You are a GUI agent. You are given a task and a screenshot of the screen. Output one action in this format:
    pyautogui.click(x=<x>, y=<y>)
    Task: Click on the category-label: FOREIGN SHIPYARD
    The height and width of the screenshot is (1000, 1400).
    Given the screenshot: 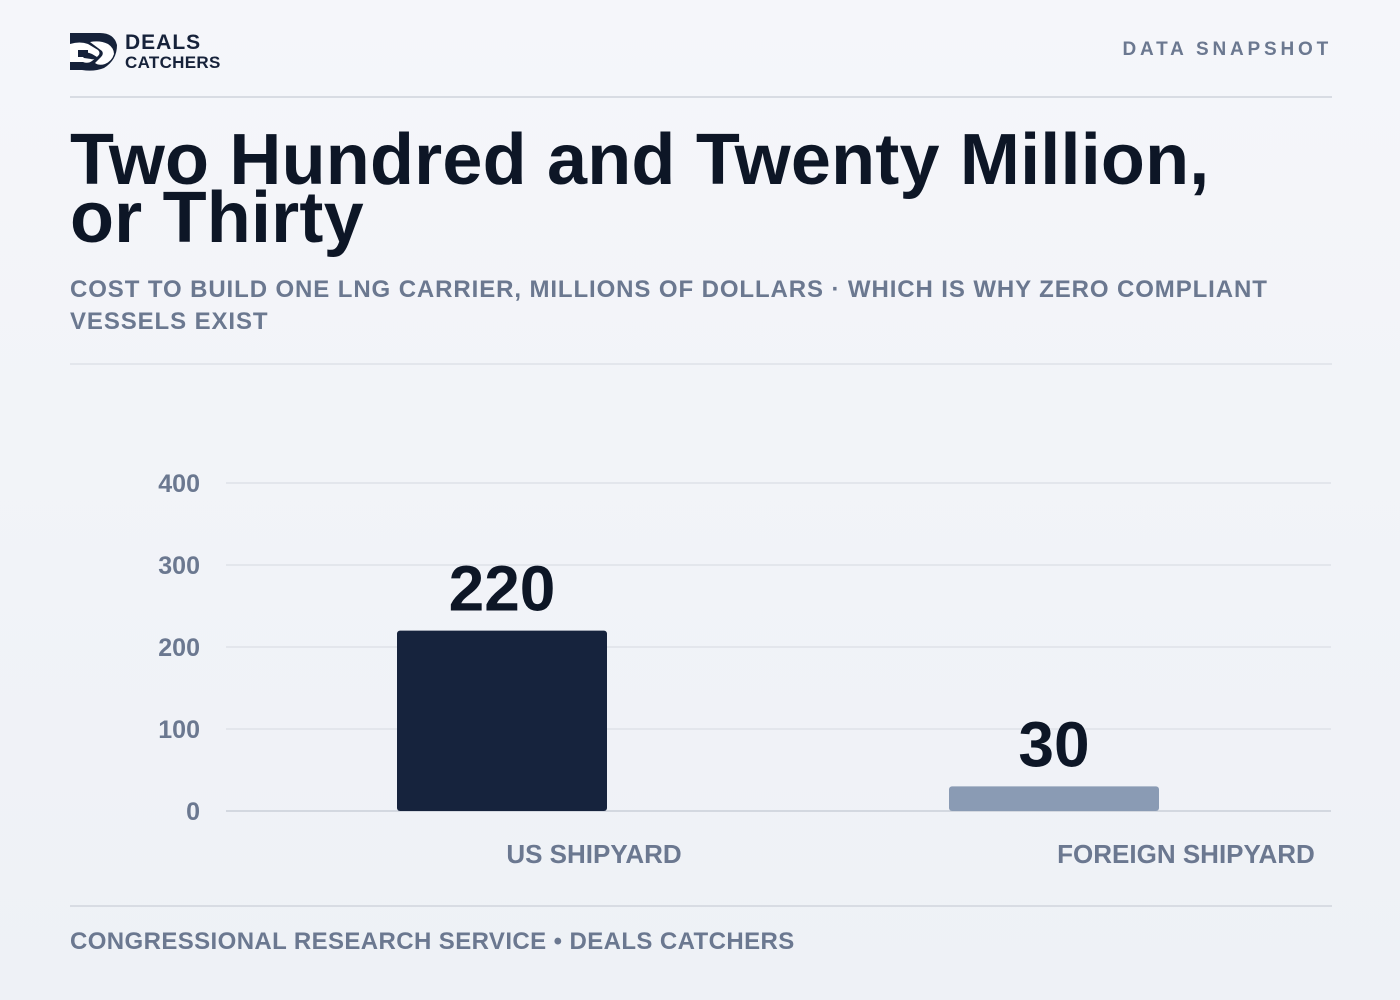 What is the action you would take?
    pyautogui.click(x=1186, y=854)
    